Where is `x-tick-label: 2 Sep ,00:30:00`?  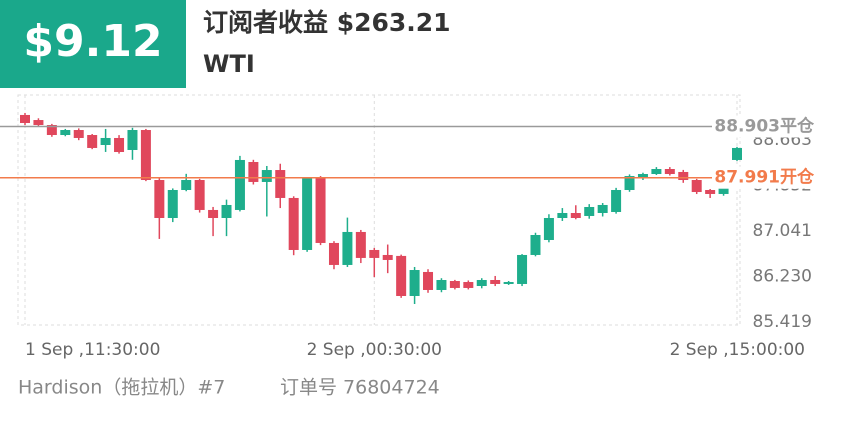
x-tick-label: 2 Sep ,00:30:00 is located at coordinates (374, 350).